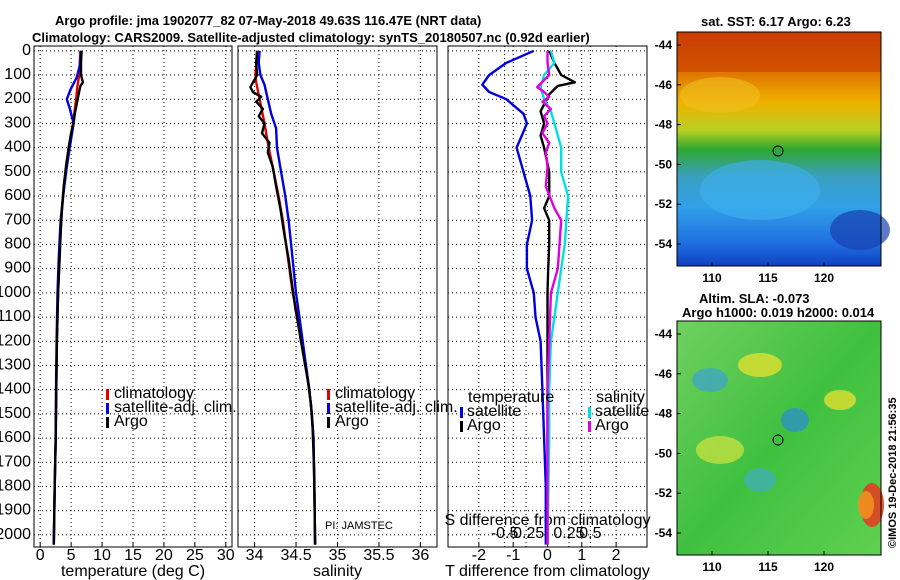 This screenshot has width=900, height=580. I want to click on depth-tick-label: 1000, so click(15, 292).